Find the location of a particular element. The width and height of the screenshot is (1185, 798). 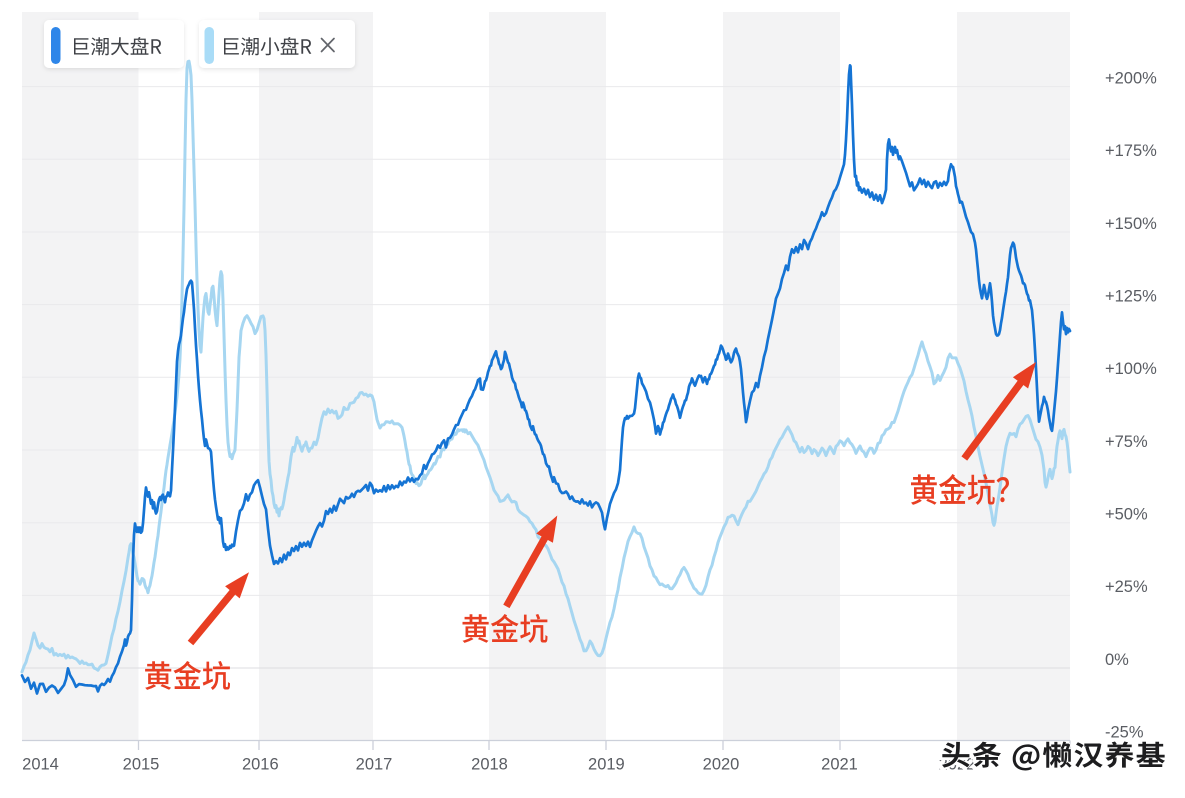

svg-text: +25% is located at coordinates (1126, 587).